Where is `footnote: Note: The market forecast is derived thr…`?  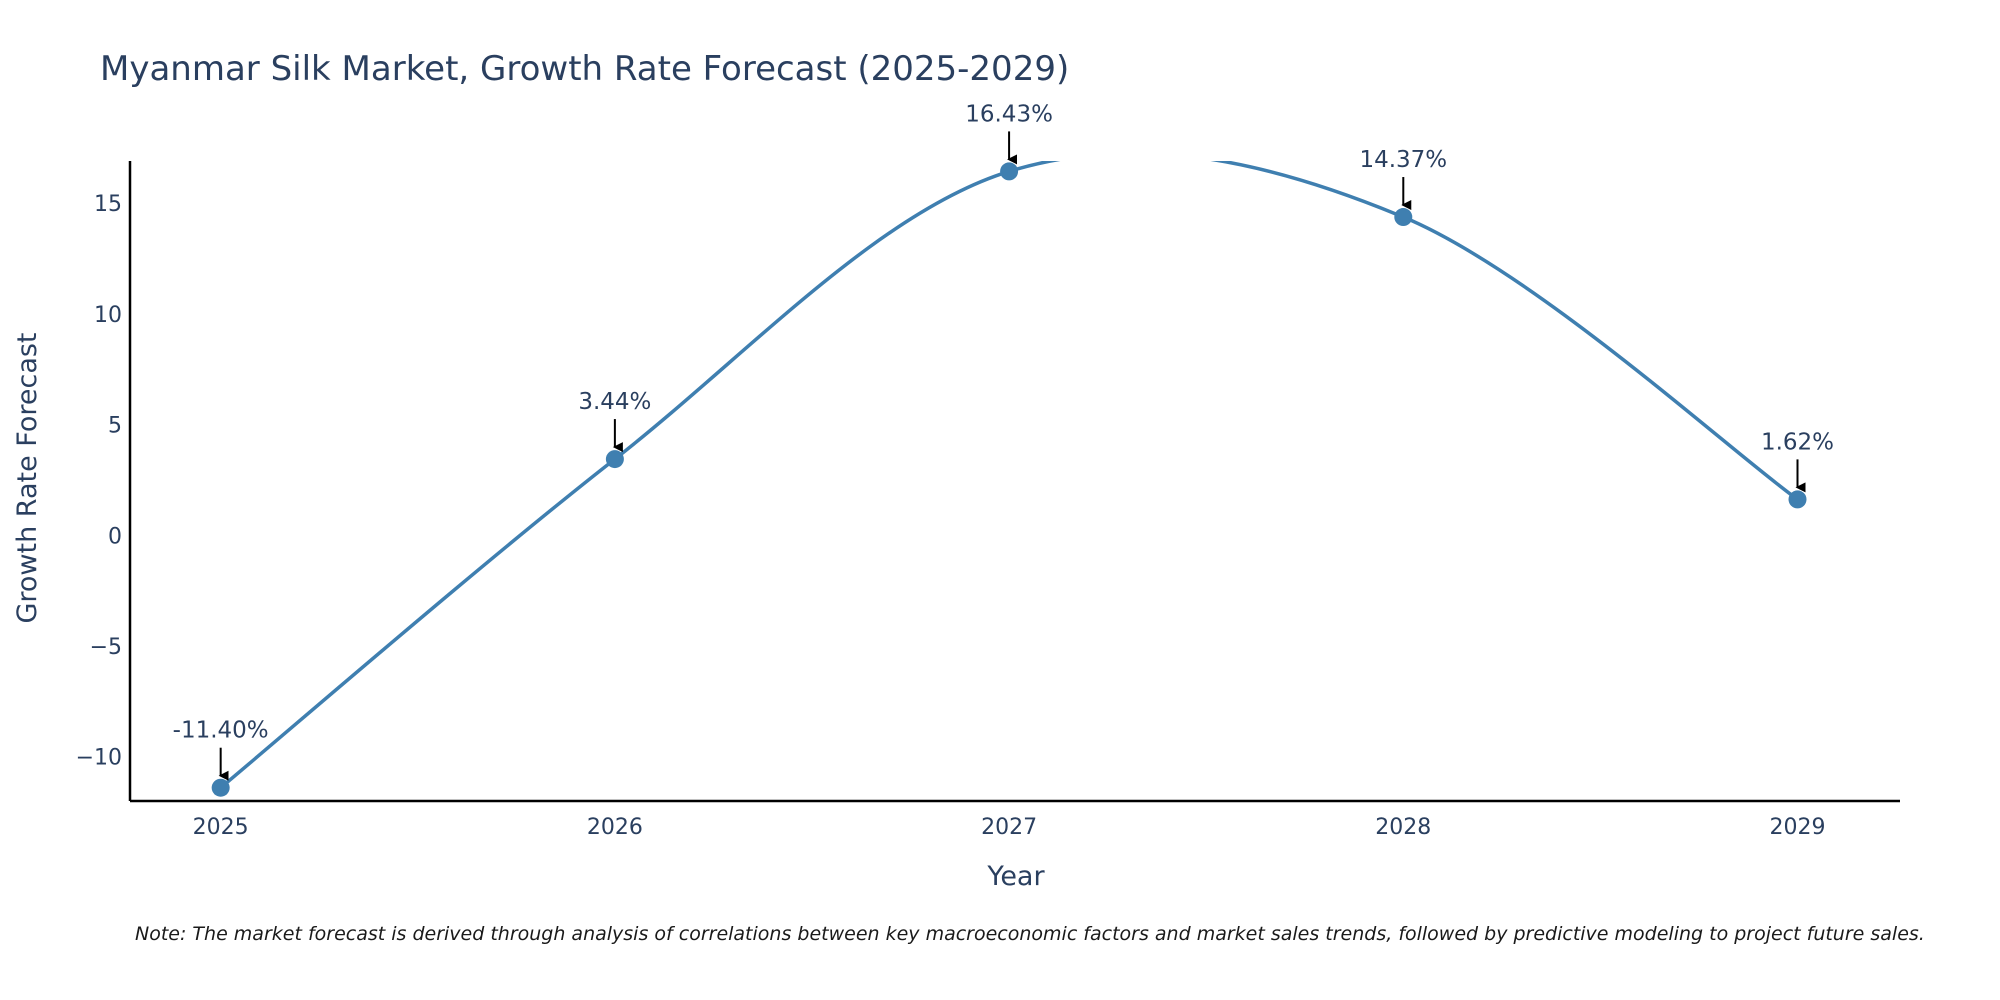
footnote: Note: The market forecast is derived thr… is located at coordinates (1030, 934).